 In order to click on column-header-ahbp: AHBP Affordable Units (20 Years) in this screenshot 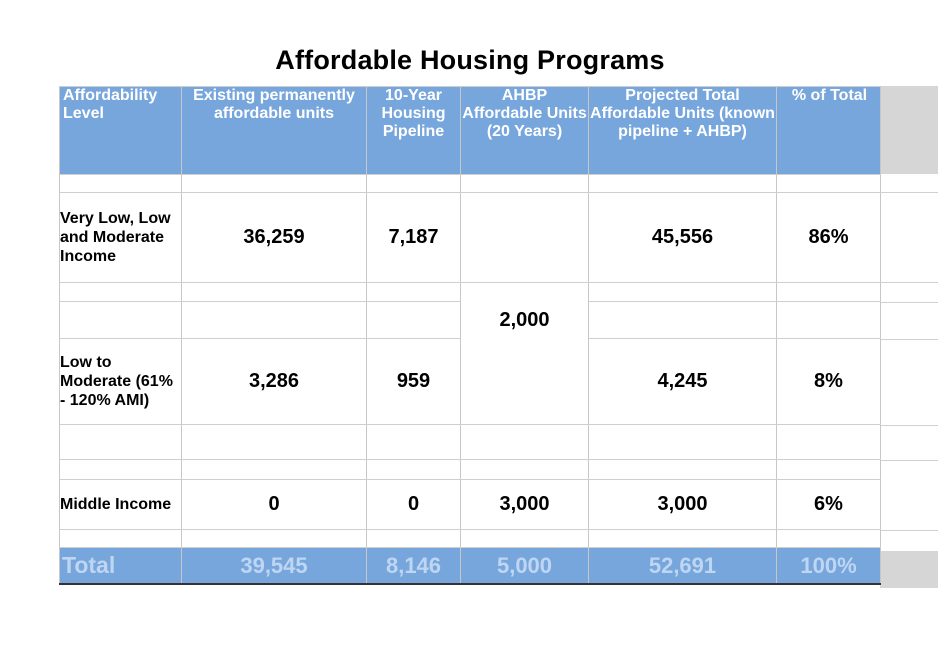, I will do `click(524, 130)`.